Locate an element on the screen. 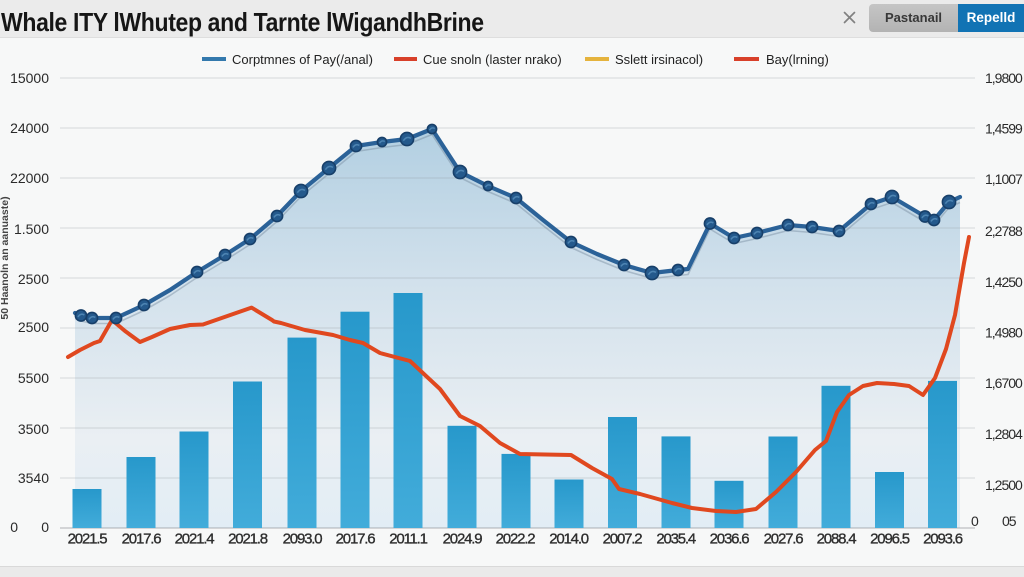 This screenshot has width=1024, height=577. svg-text: 22000 is located at coordinates (29, 178).